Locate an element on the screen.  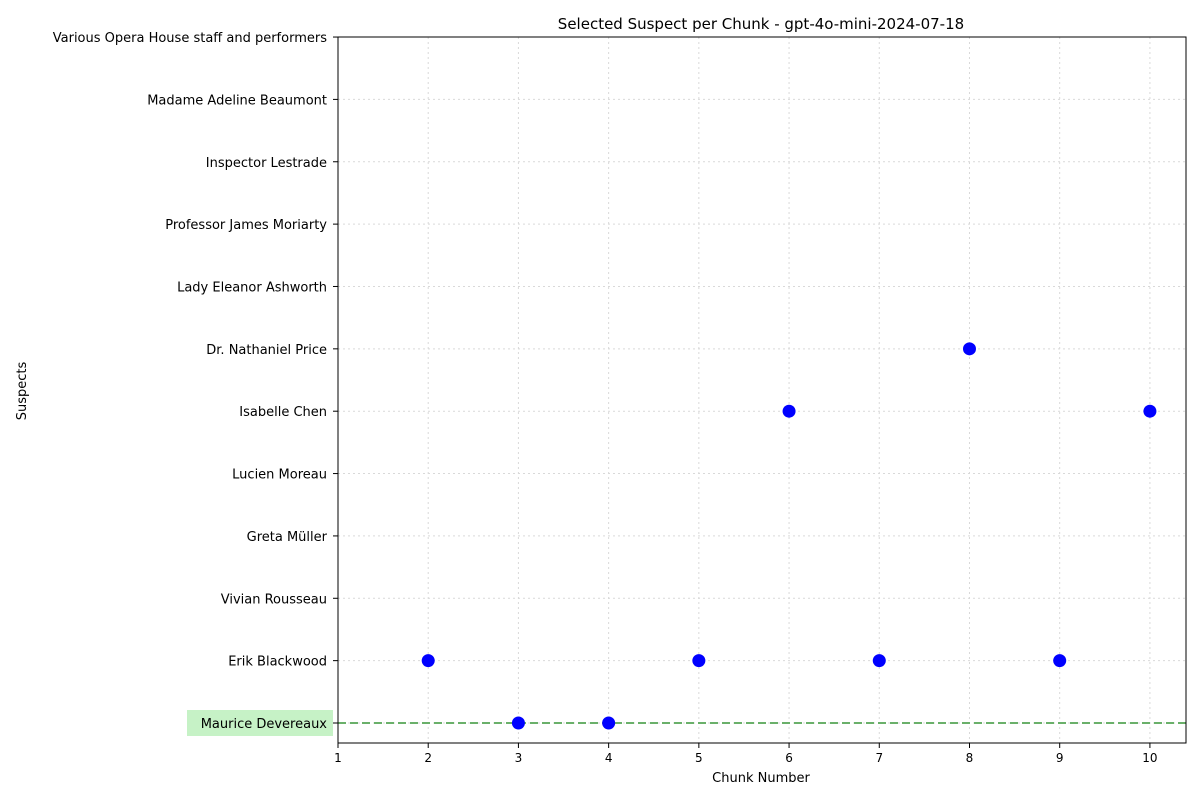
y-tick-label: Maurice Devereaux is located at coordinates (264, 724).